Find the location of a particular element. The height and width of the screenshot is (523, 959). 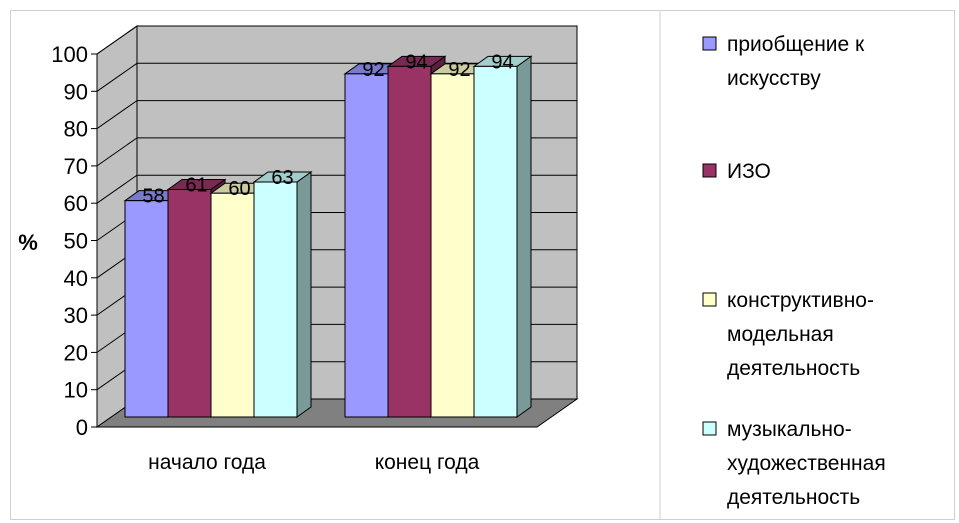

legend-item: музыкально-художественная деятельность is located at coordinates (794, 463).